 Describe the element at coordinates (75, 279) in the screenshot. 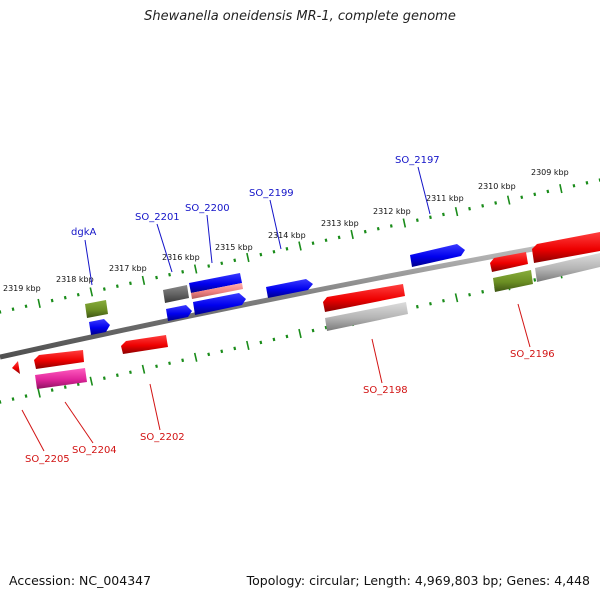

I see `kbp-label: 2318 kbp` at that location.